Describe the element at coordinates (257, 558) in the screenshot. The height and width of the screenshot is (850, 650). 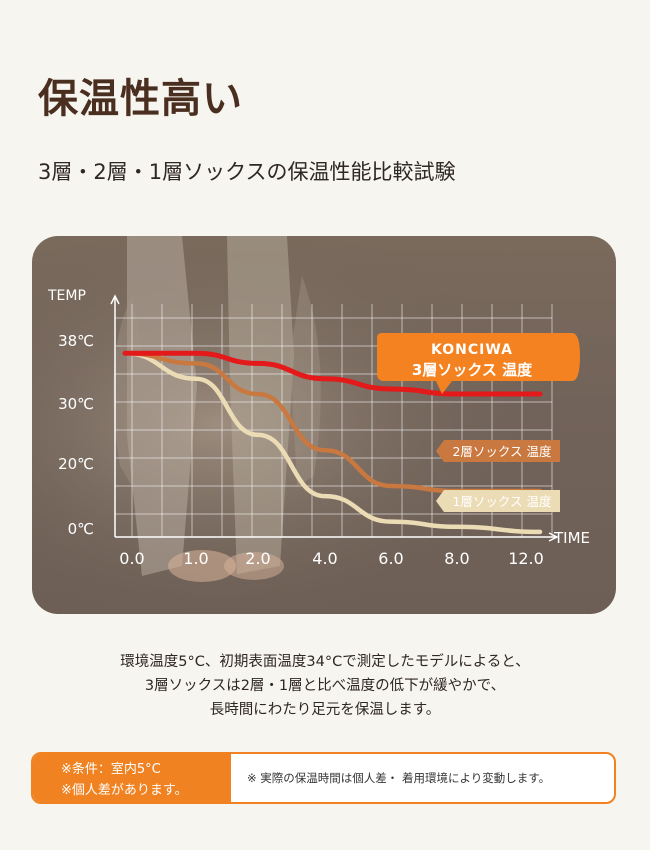
I see `x-tick-label: 2.0` at that location.